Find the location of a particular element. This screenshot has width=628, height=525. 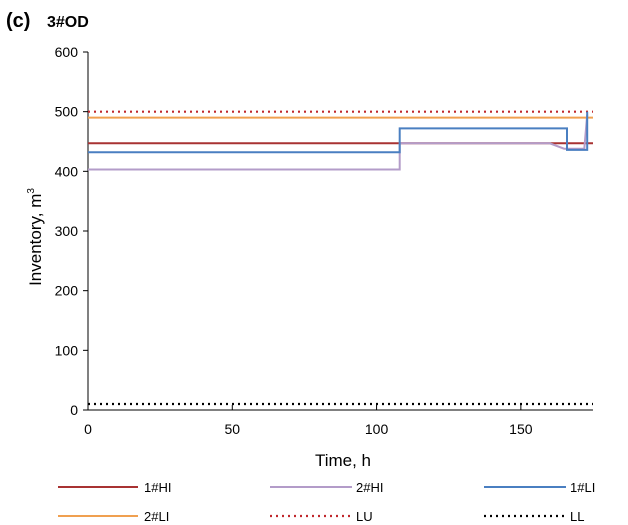

legend-item: LU is located at coordinates (321, 516).